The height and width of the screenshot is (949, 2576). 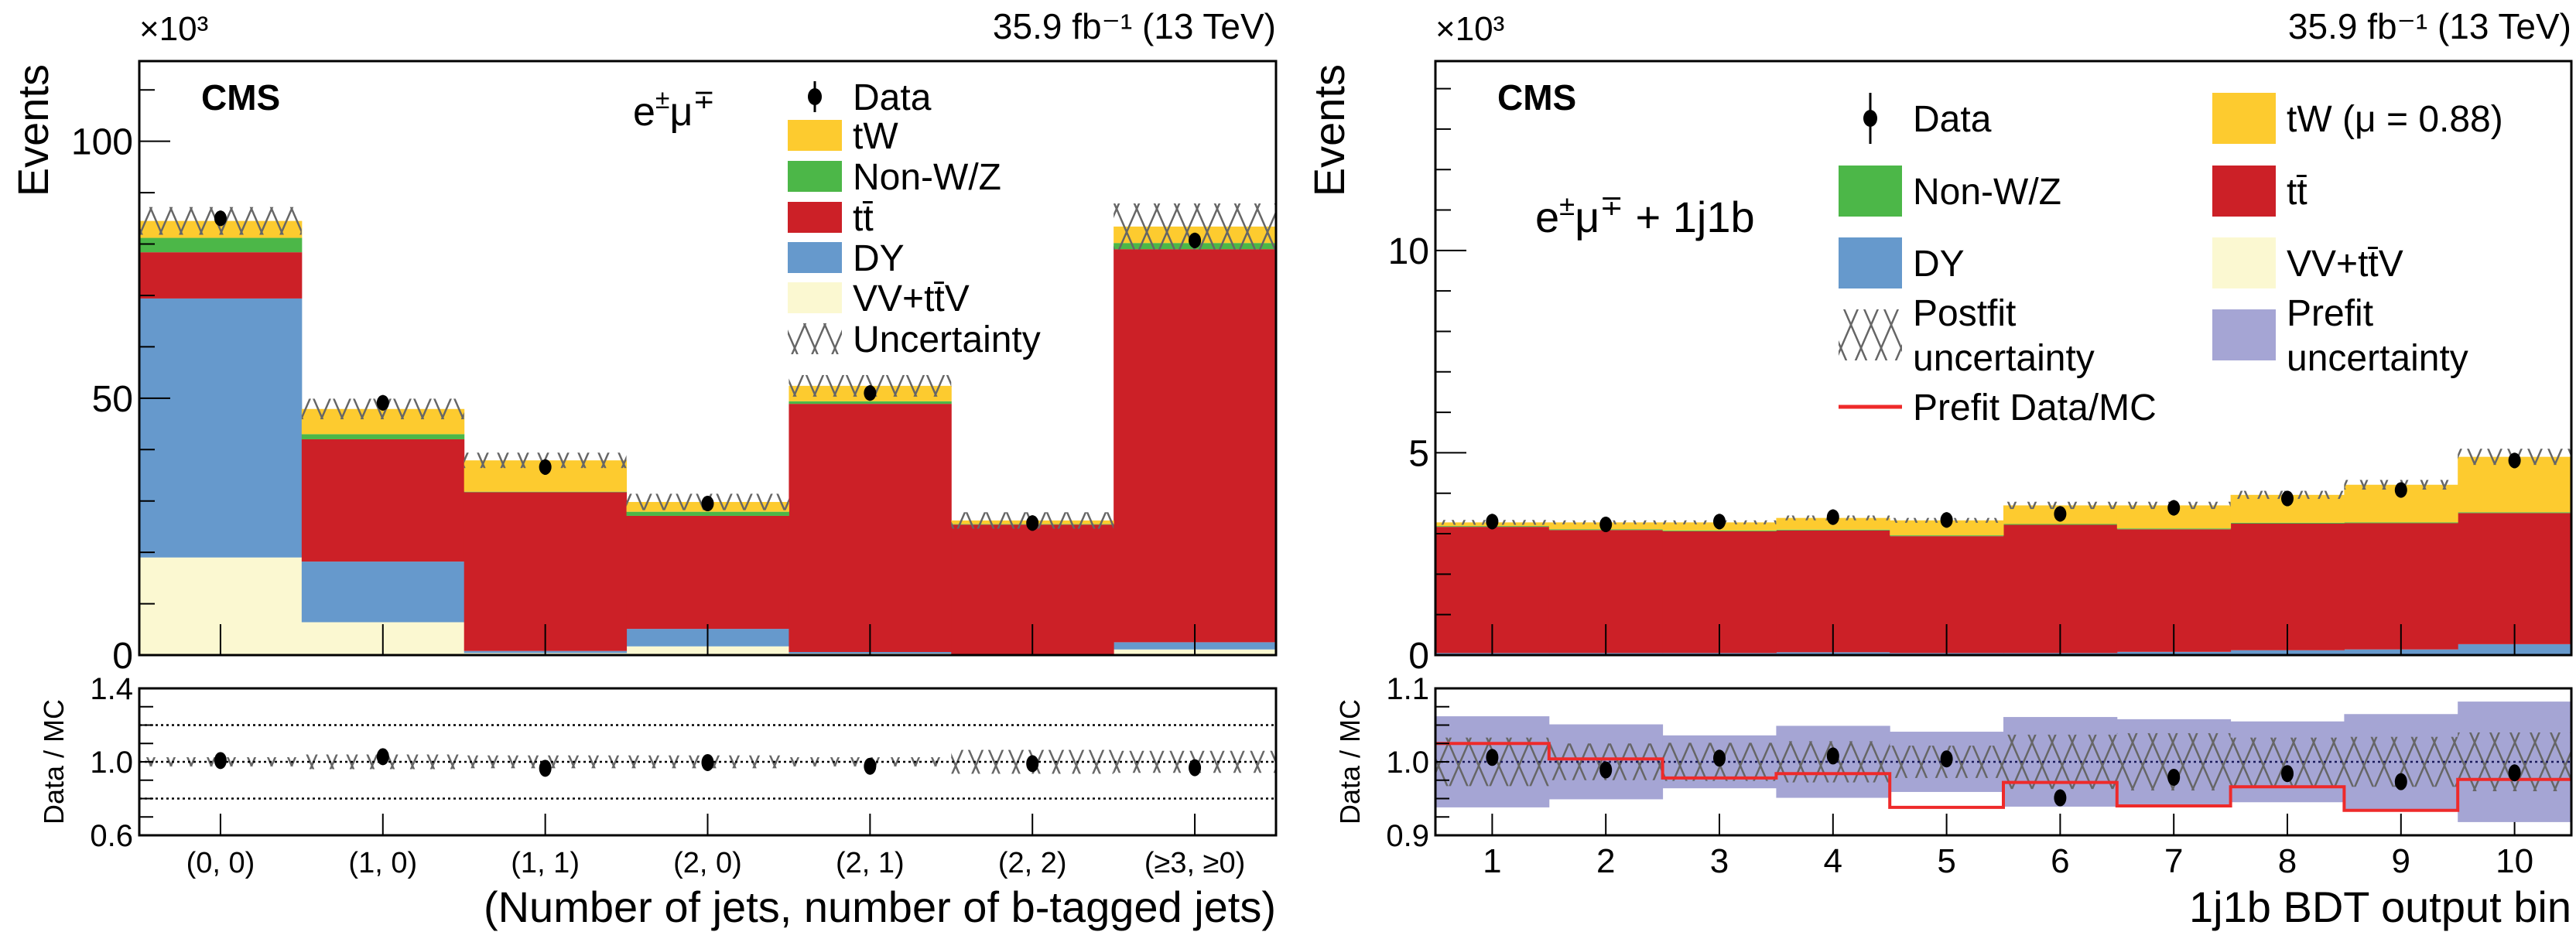 I want to click on channel-part: + 1j1b, so click(x=1689, y=217).